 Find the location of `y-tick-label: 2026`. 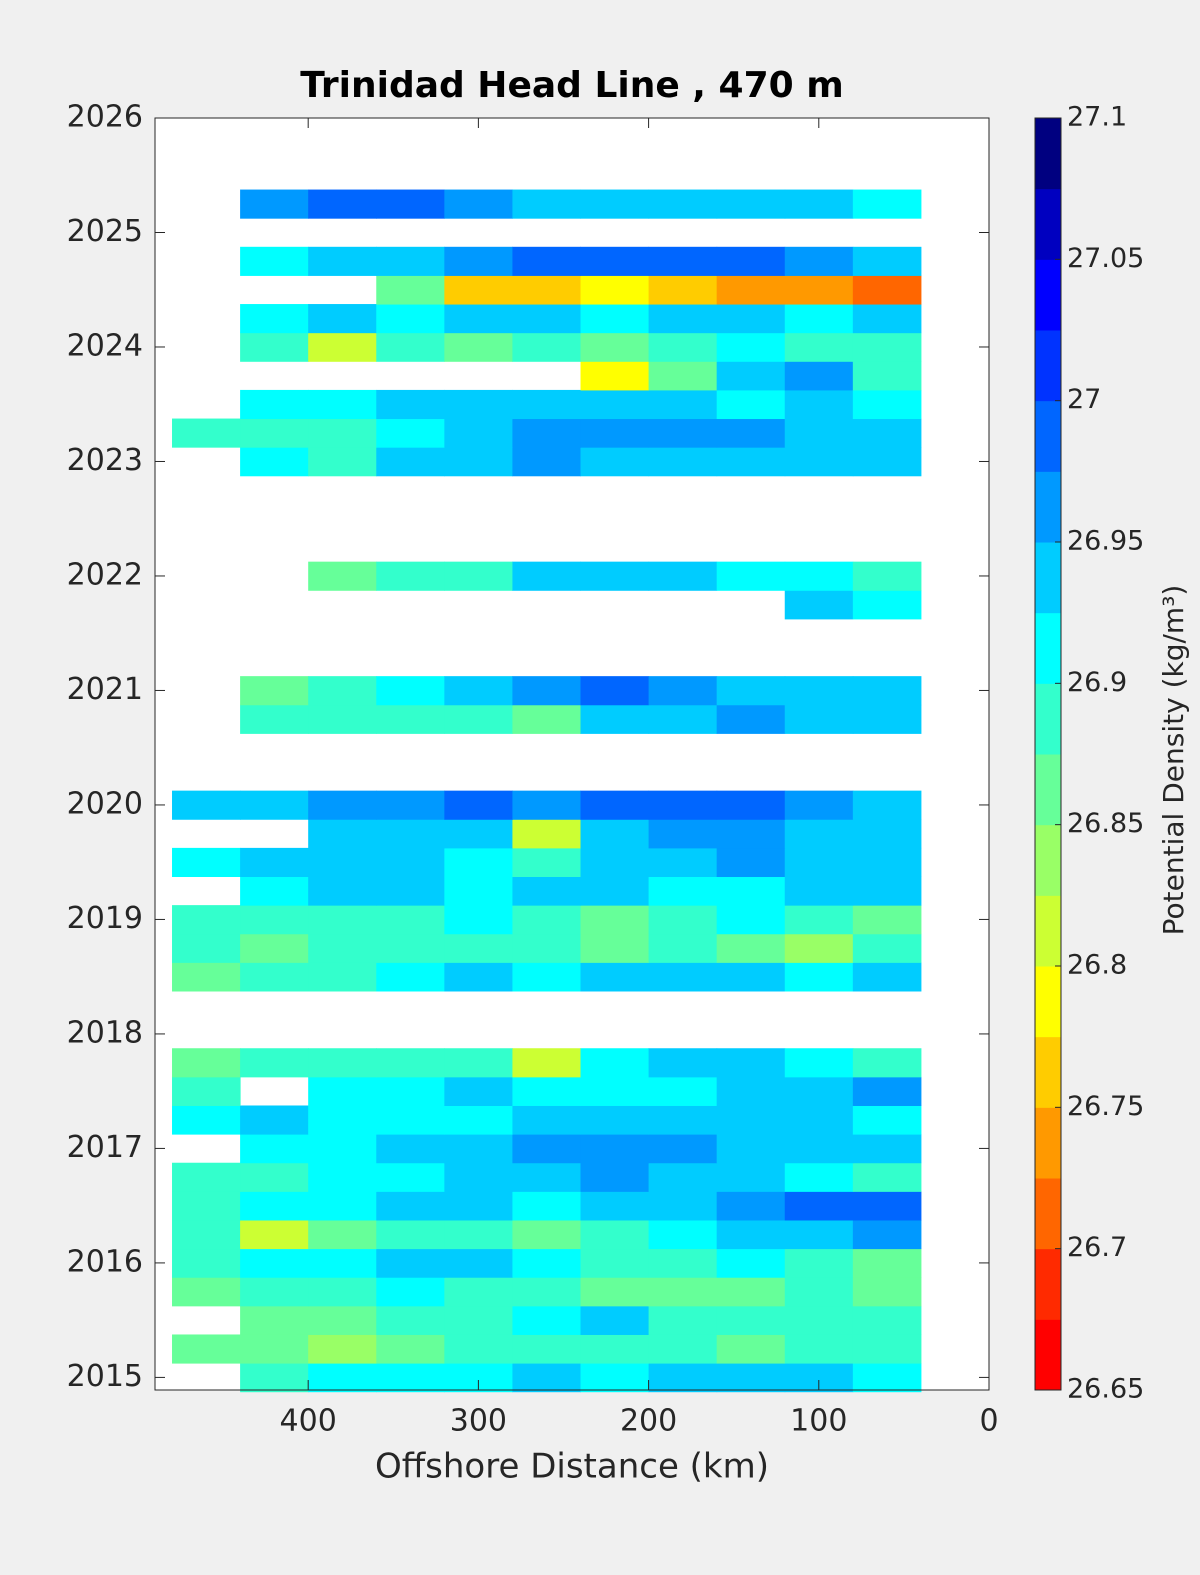

y-tick-label: 2026 is located at coordinates (105, 117).